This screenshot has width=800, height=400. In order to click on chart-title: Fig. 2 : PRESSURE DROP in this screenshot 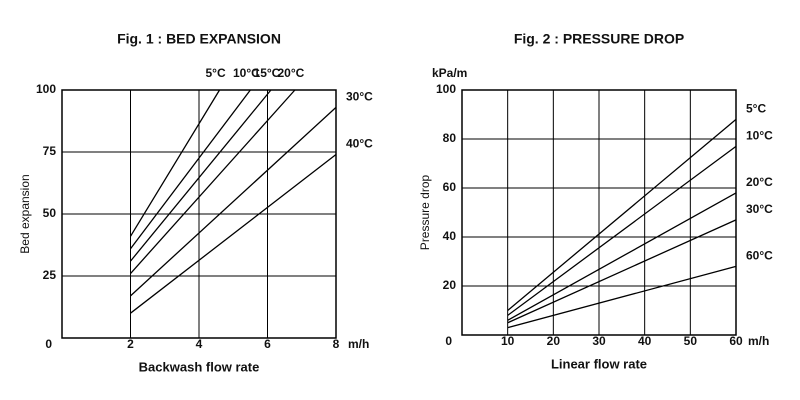, I will do `click(599, 39)`.